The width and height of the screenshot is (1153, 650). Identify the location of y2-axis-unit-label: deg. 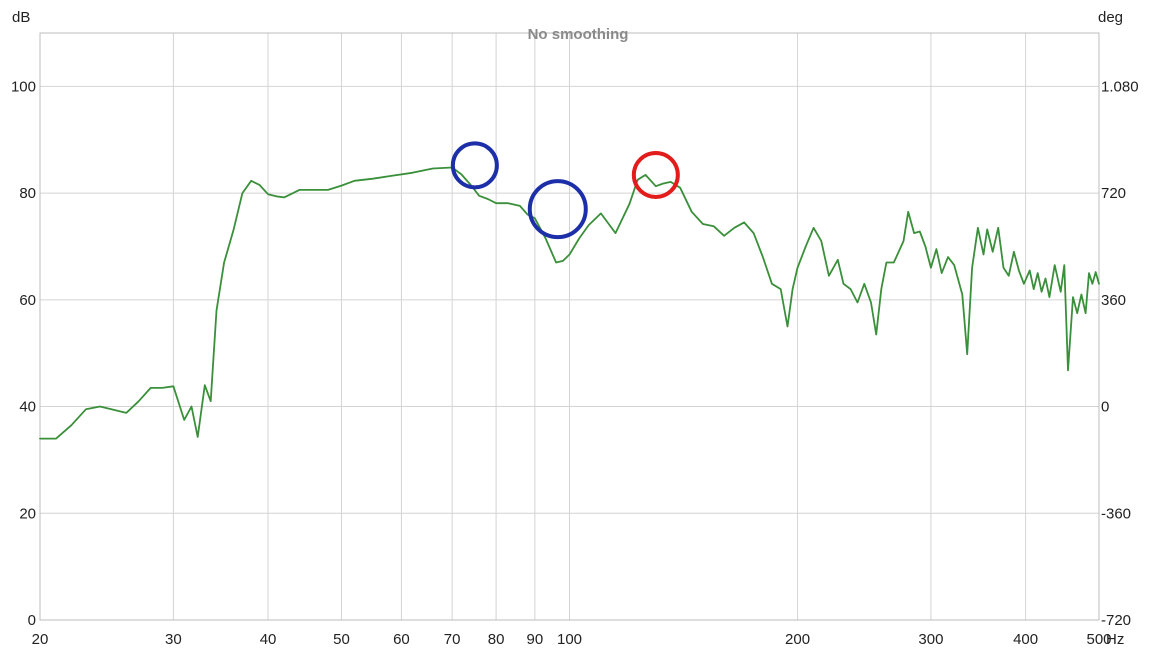
(1110, 17).